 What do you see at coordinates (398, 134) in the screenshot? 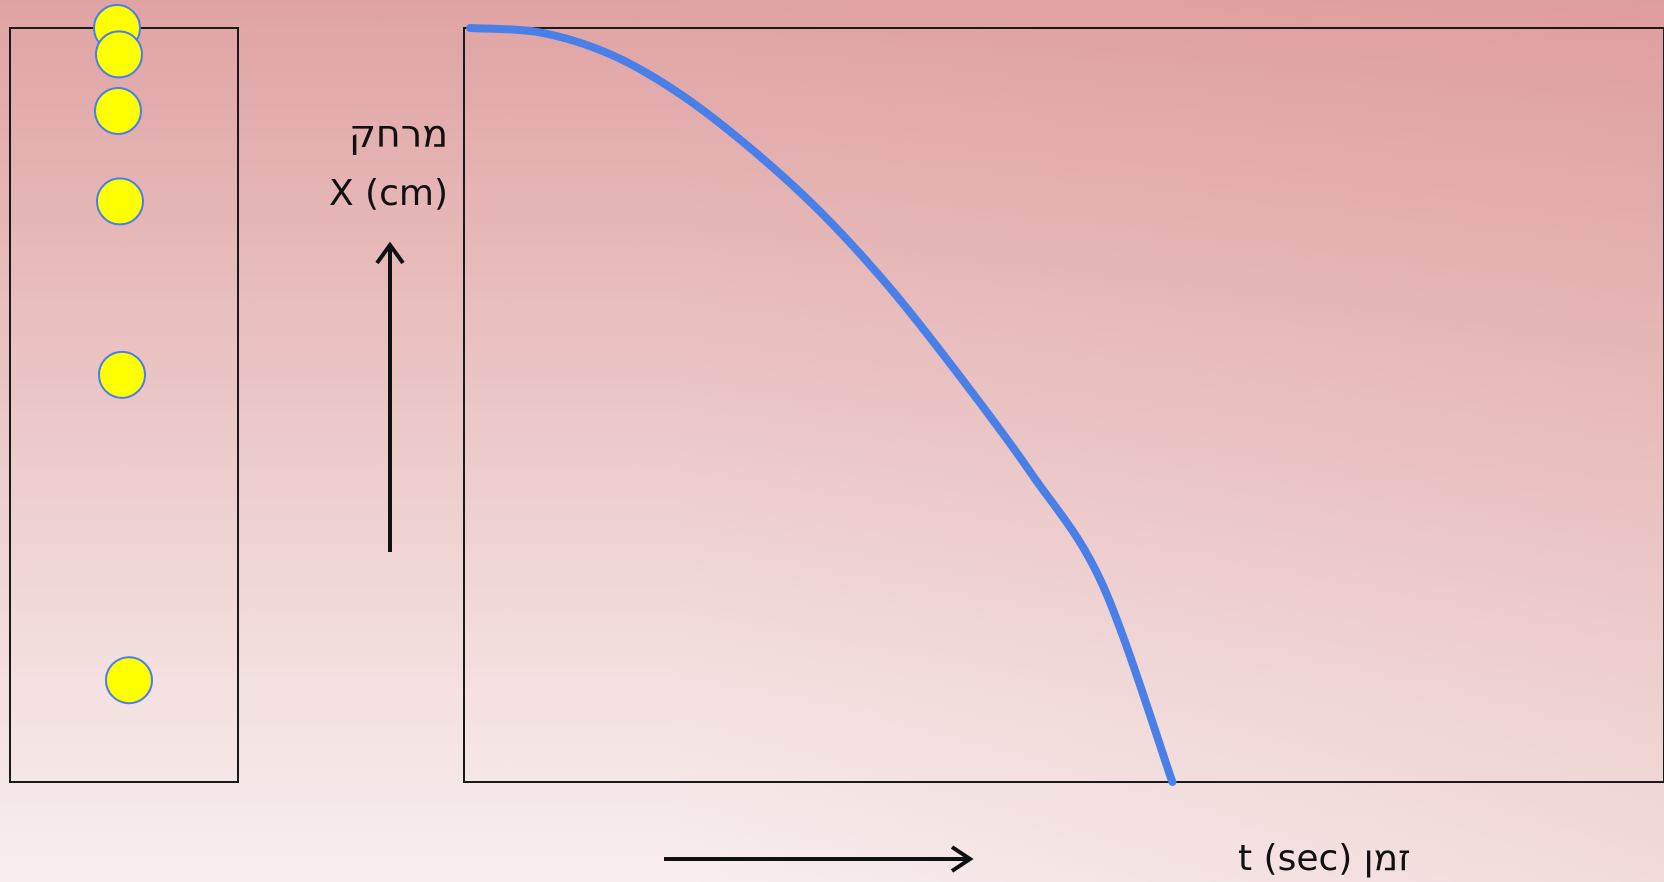
I see `y-axis-label-hebrew: מרחק` at bounding box center [398, 134].